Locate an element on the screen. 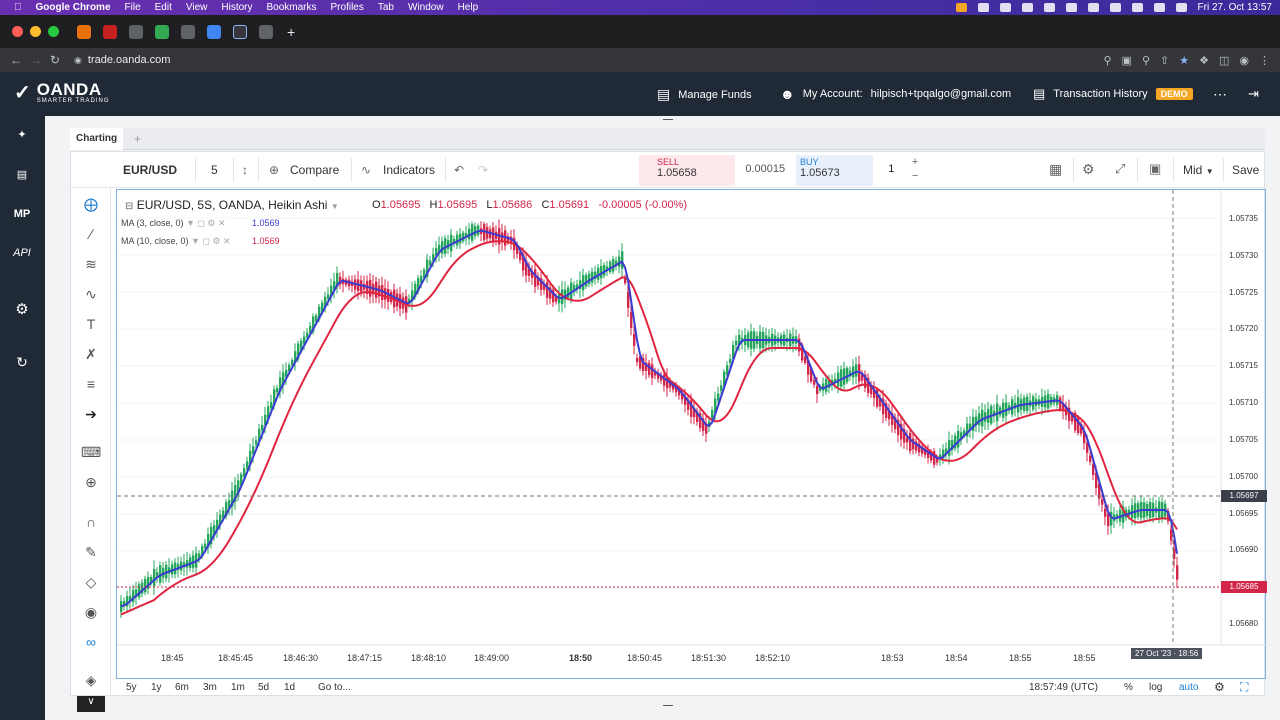 This screenshot has width=1280, height=720. logout-icon: ⇥ is located at coordinates (1253, 93).